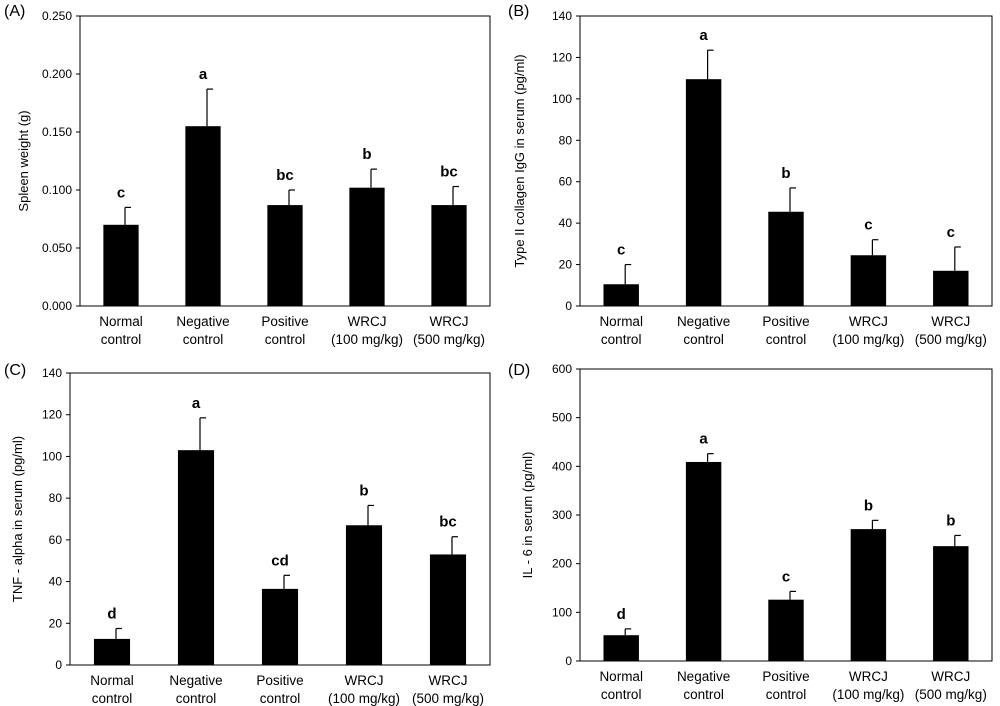 The width and height of the screenshot is (1000, 706). What do you see at coordinates (57, 248) in the screenshot?
I see `y-tick-label: 0.050` at bounding box center [57, 248].